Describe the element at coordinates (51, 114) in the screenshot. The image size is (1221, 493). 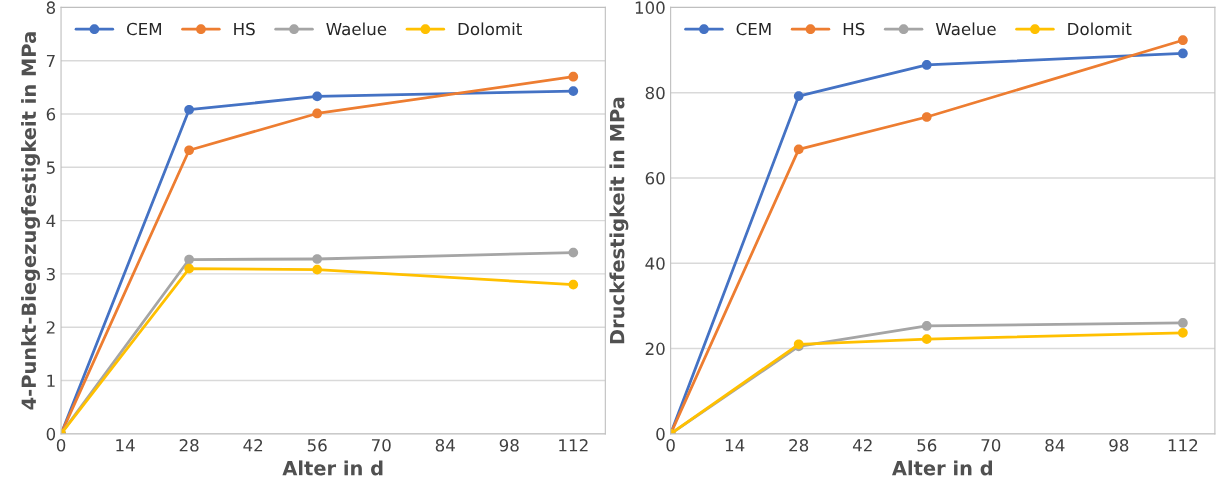
I see `y-tick-label: 6` at that location.